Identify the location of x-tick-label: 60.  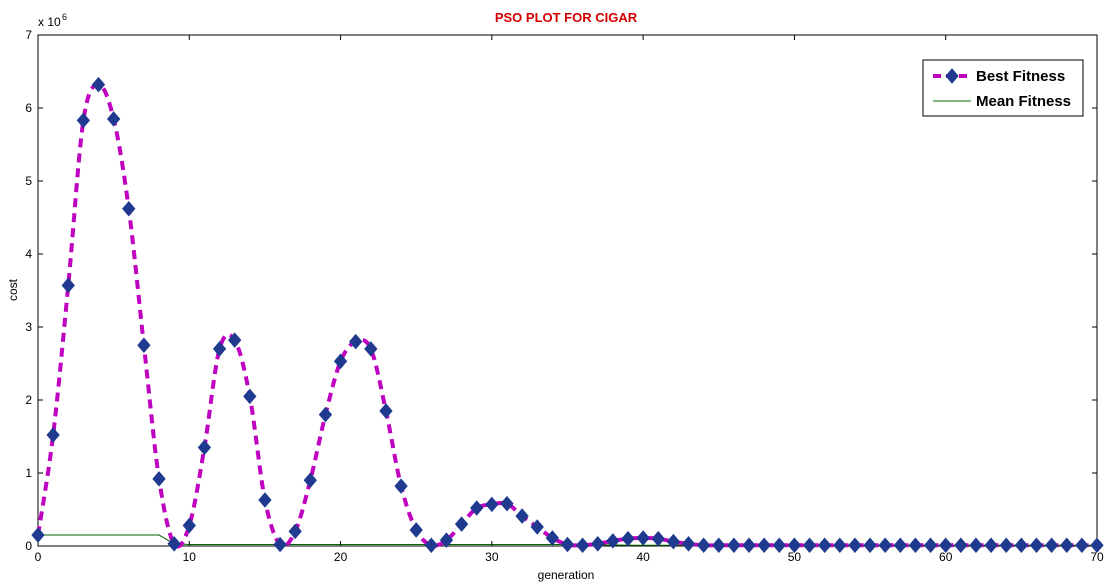
(946, 557).